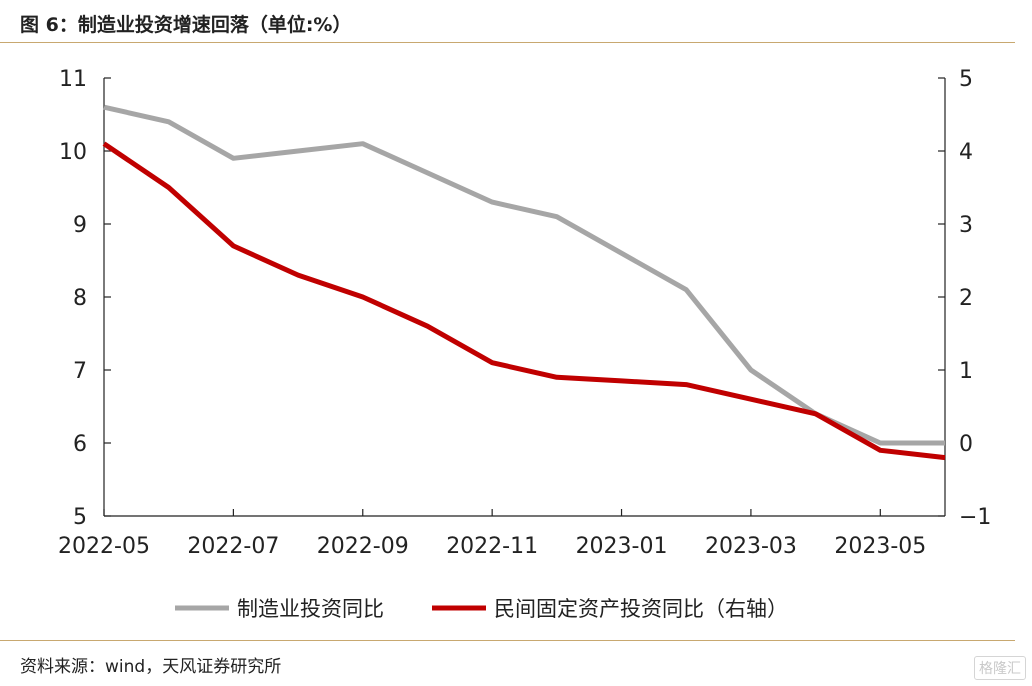 The width and height of the screenshot is (1032, 686). Describe the element at coordinates (507, 42) in the screenshot. I see `top-rule` at that location.